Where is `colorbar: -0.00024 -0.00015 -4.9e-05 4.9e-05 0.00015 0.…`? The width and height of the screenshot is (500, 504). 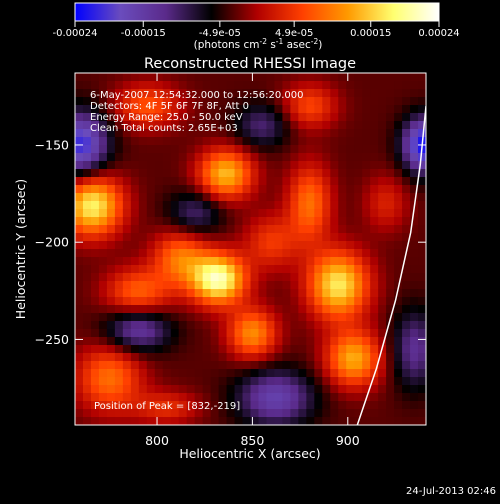
colorbar: -0.00024 -0.00015 -4.9e-05 4.9e-05 0.00015 0.… is located at coordinates (256, 26).